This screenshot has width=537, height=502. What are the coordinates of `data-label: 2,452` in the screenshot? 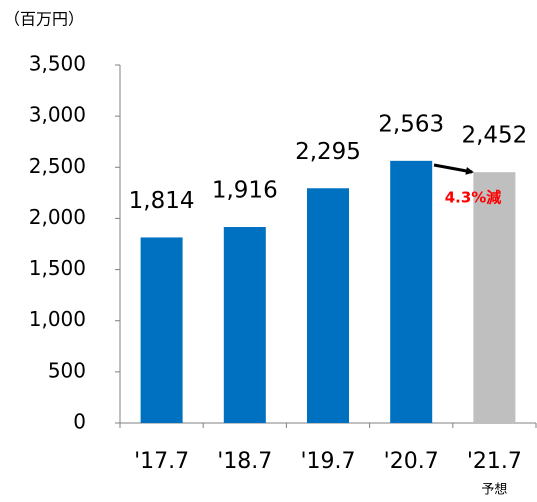 It's located at (494, 136).